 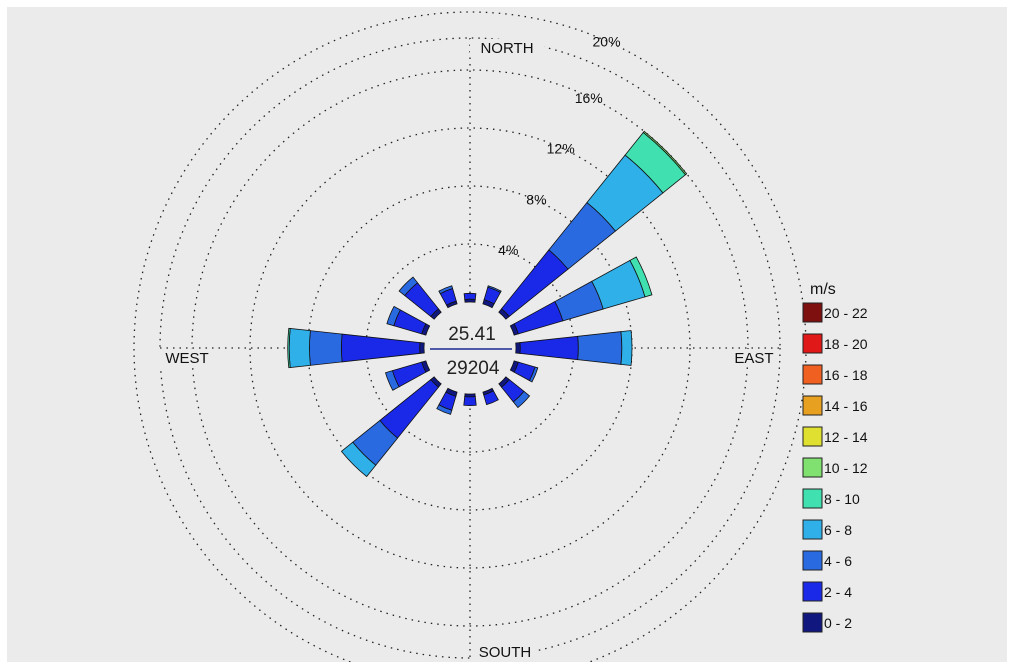 I want to click on legend-label: 10 - 12, so click(x=846, y=468).